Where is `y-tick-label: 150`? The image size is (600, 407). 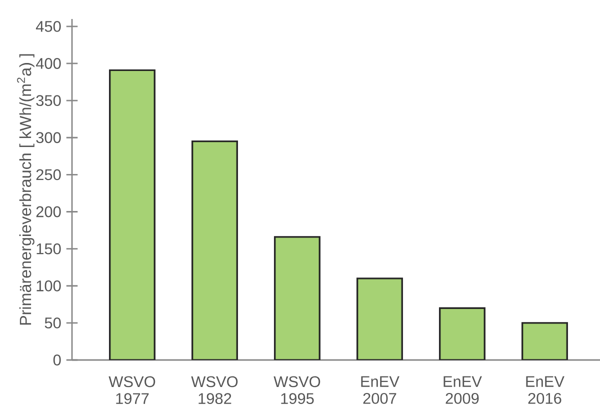 y-tick-label: 150 is located at coordinates (48, 248).